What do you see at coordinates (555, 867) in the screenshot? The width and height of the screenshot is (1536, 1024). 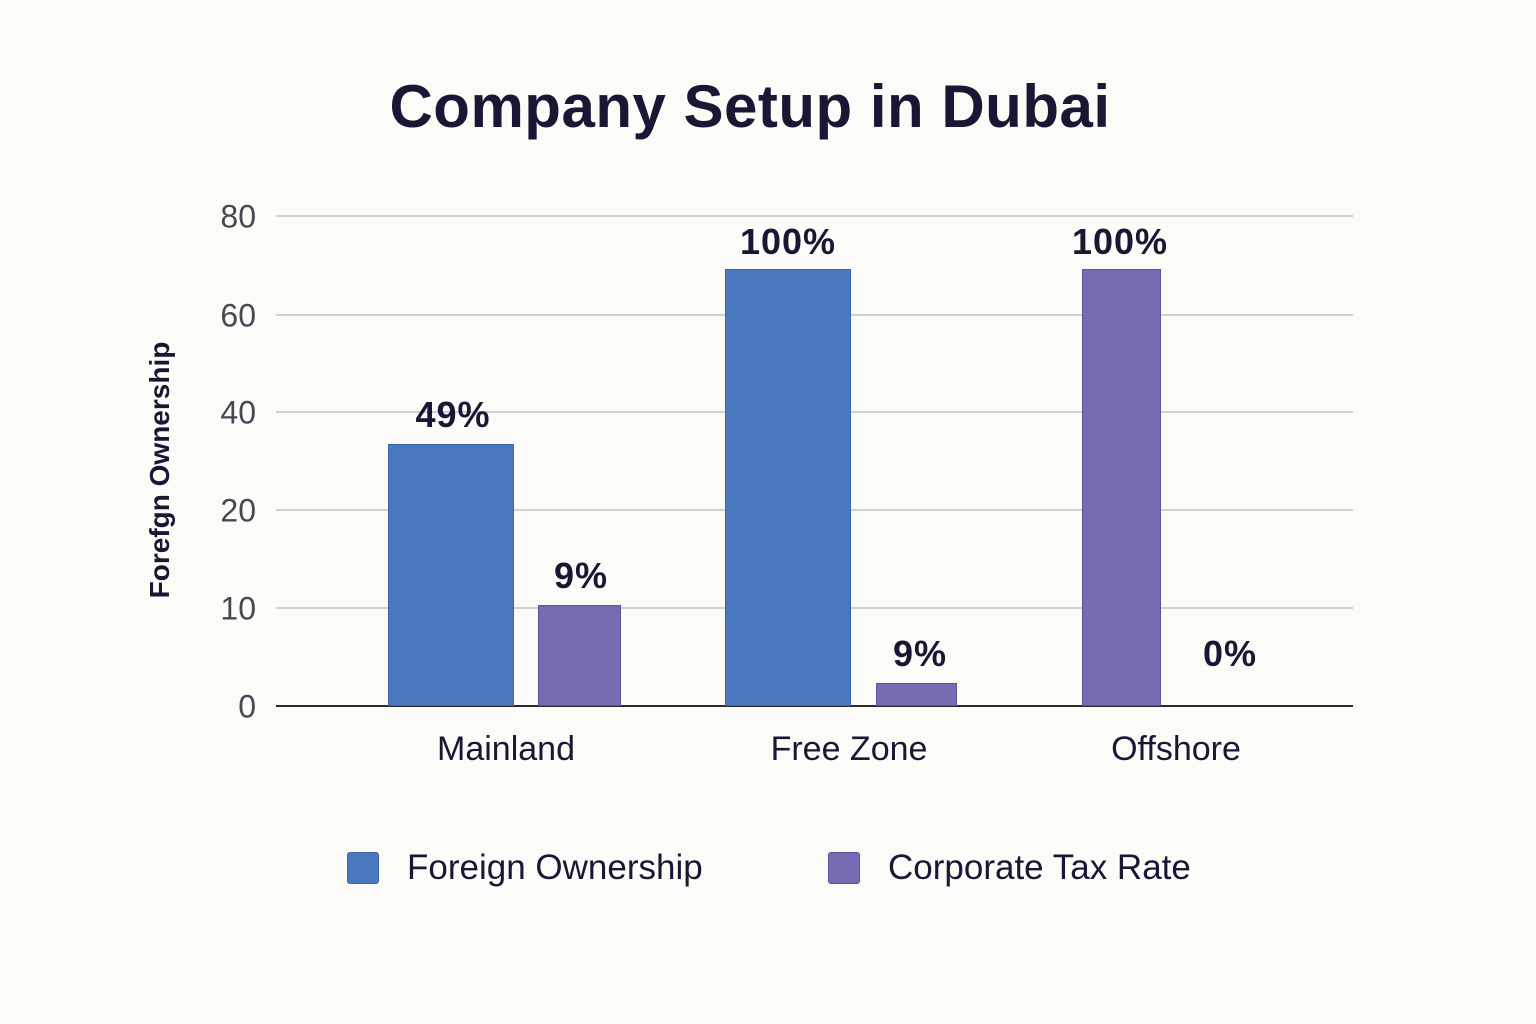 I see `legend-label: Foreign Ownership` at bounding box center [555, 867].